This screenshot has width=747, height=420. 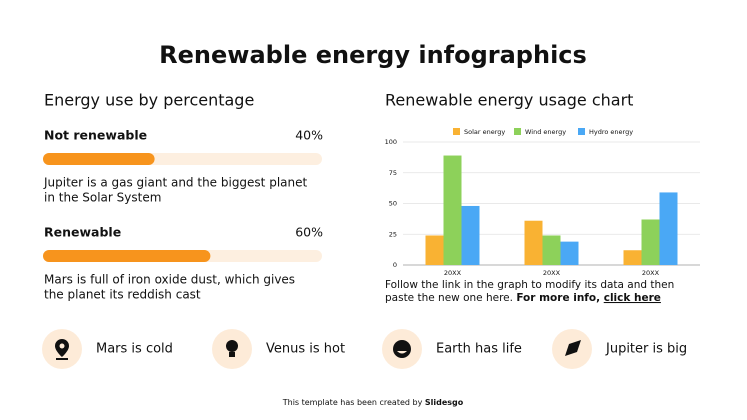 I want to click on footer-text: This template has been created by, so click(x=353, y=402).